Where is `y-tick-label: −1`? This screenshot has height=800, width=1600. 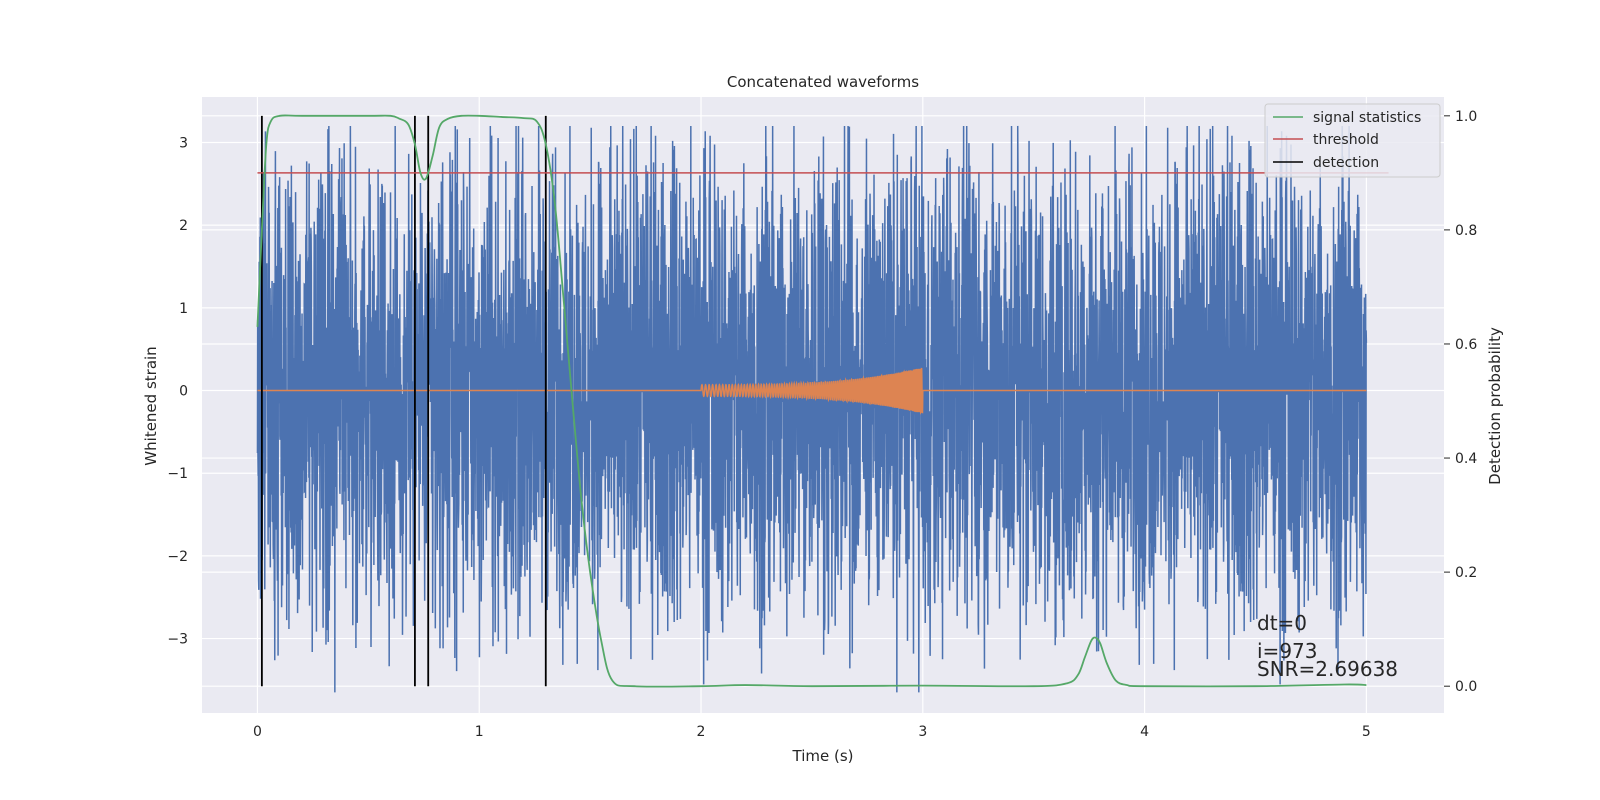 y-tick-label: −1 is located at coordinates (177, 474).